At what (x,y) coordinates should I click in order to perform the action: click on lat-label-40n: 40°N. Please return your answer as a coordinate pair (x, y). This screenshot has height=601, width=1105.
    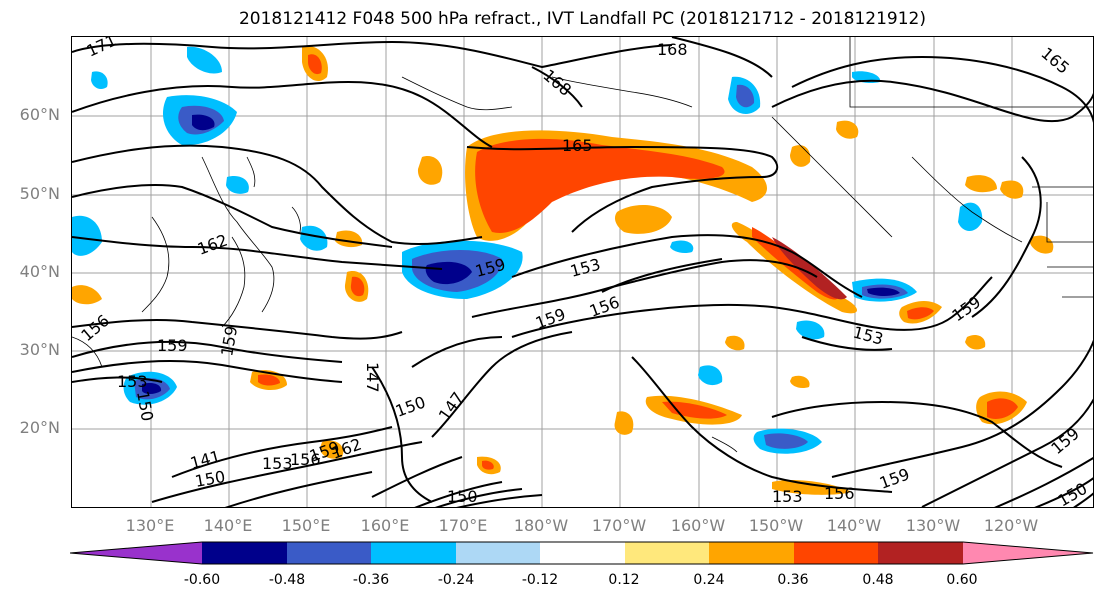
    Looking at the image, I should click on (39, 271).